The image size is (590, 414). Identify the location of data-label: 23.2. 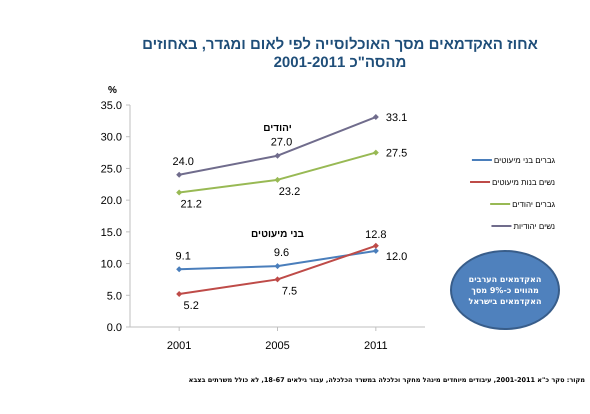
(289, 192).